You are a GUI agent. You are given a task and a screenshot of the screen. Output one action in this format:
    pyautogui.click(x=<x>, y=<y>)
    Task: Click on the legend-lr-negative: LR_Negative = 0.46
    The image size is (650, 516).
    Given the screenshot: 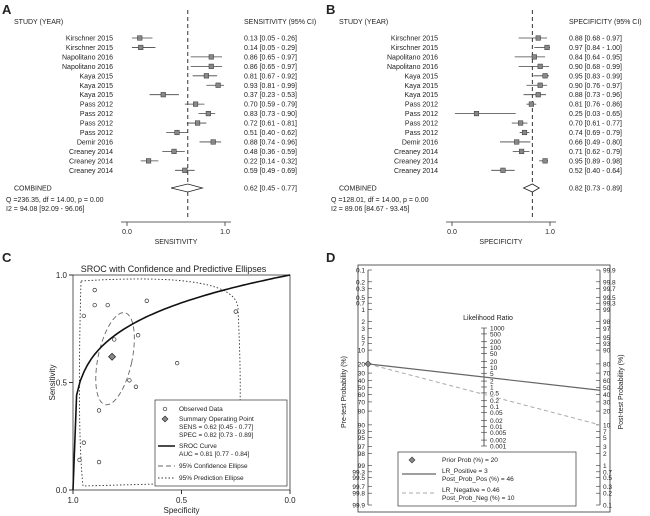 What is the action you would take?
    pyautogui.click(x=471, y=490)
    